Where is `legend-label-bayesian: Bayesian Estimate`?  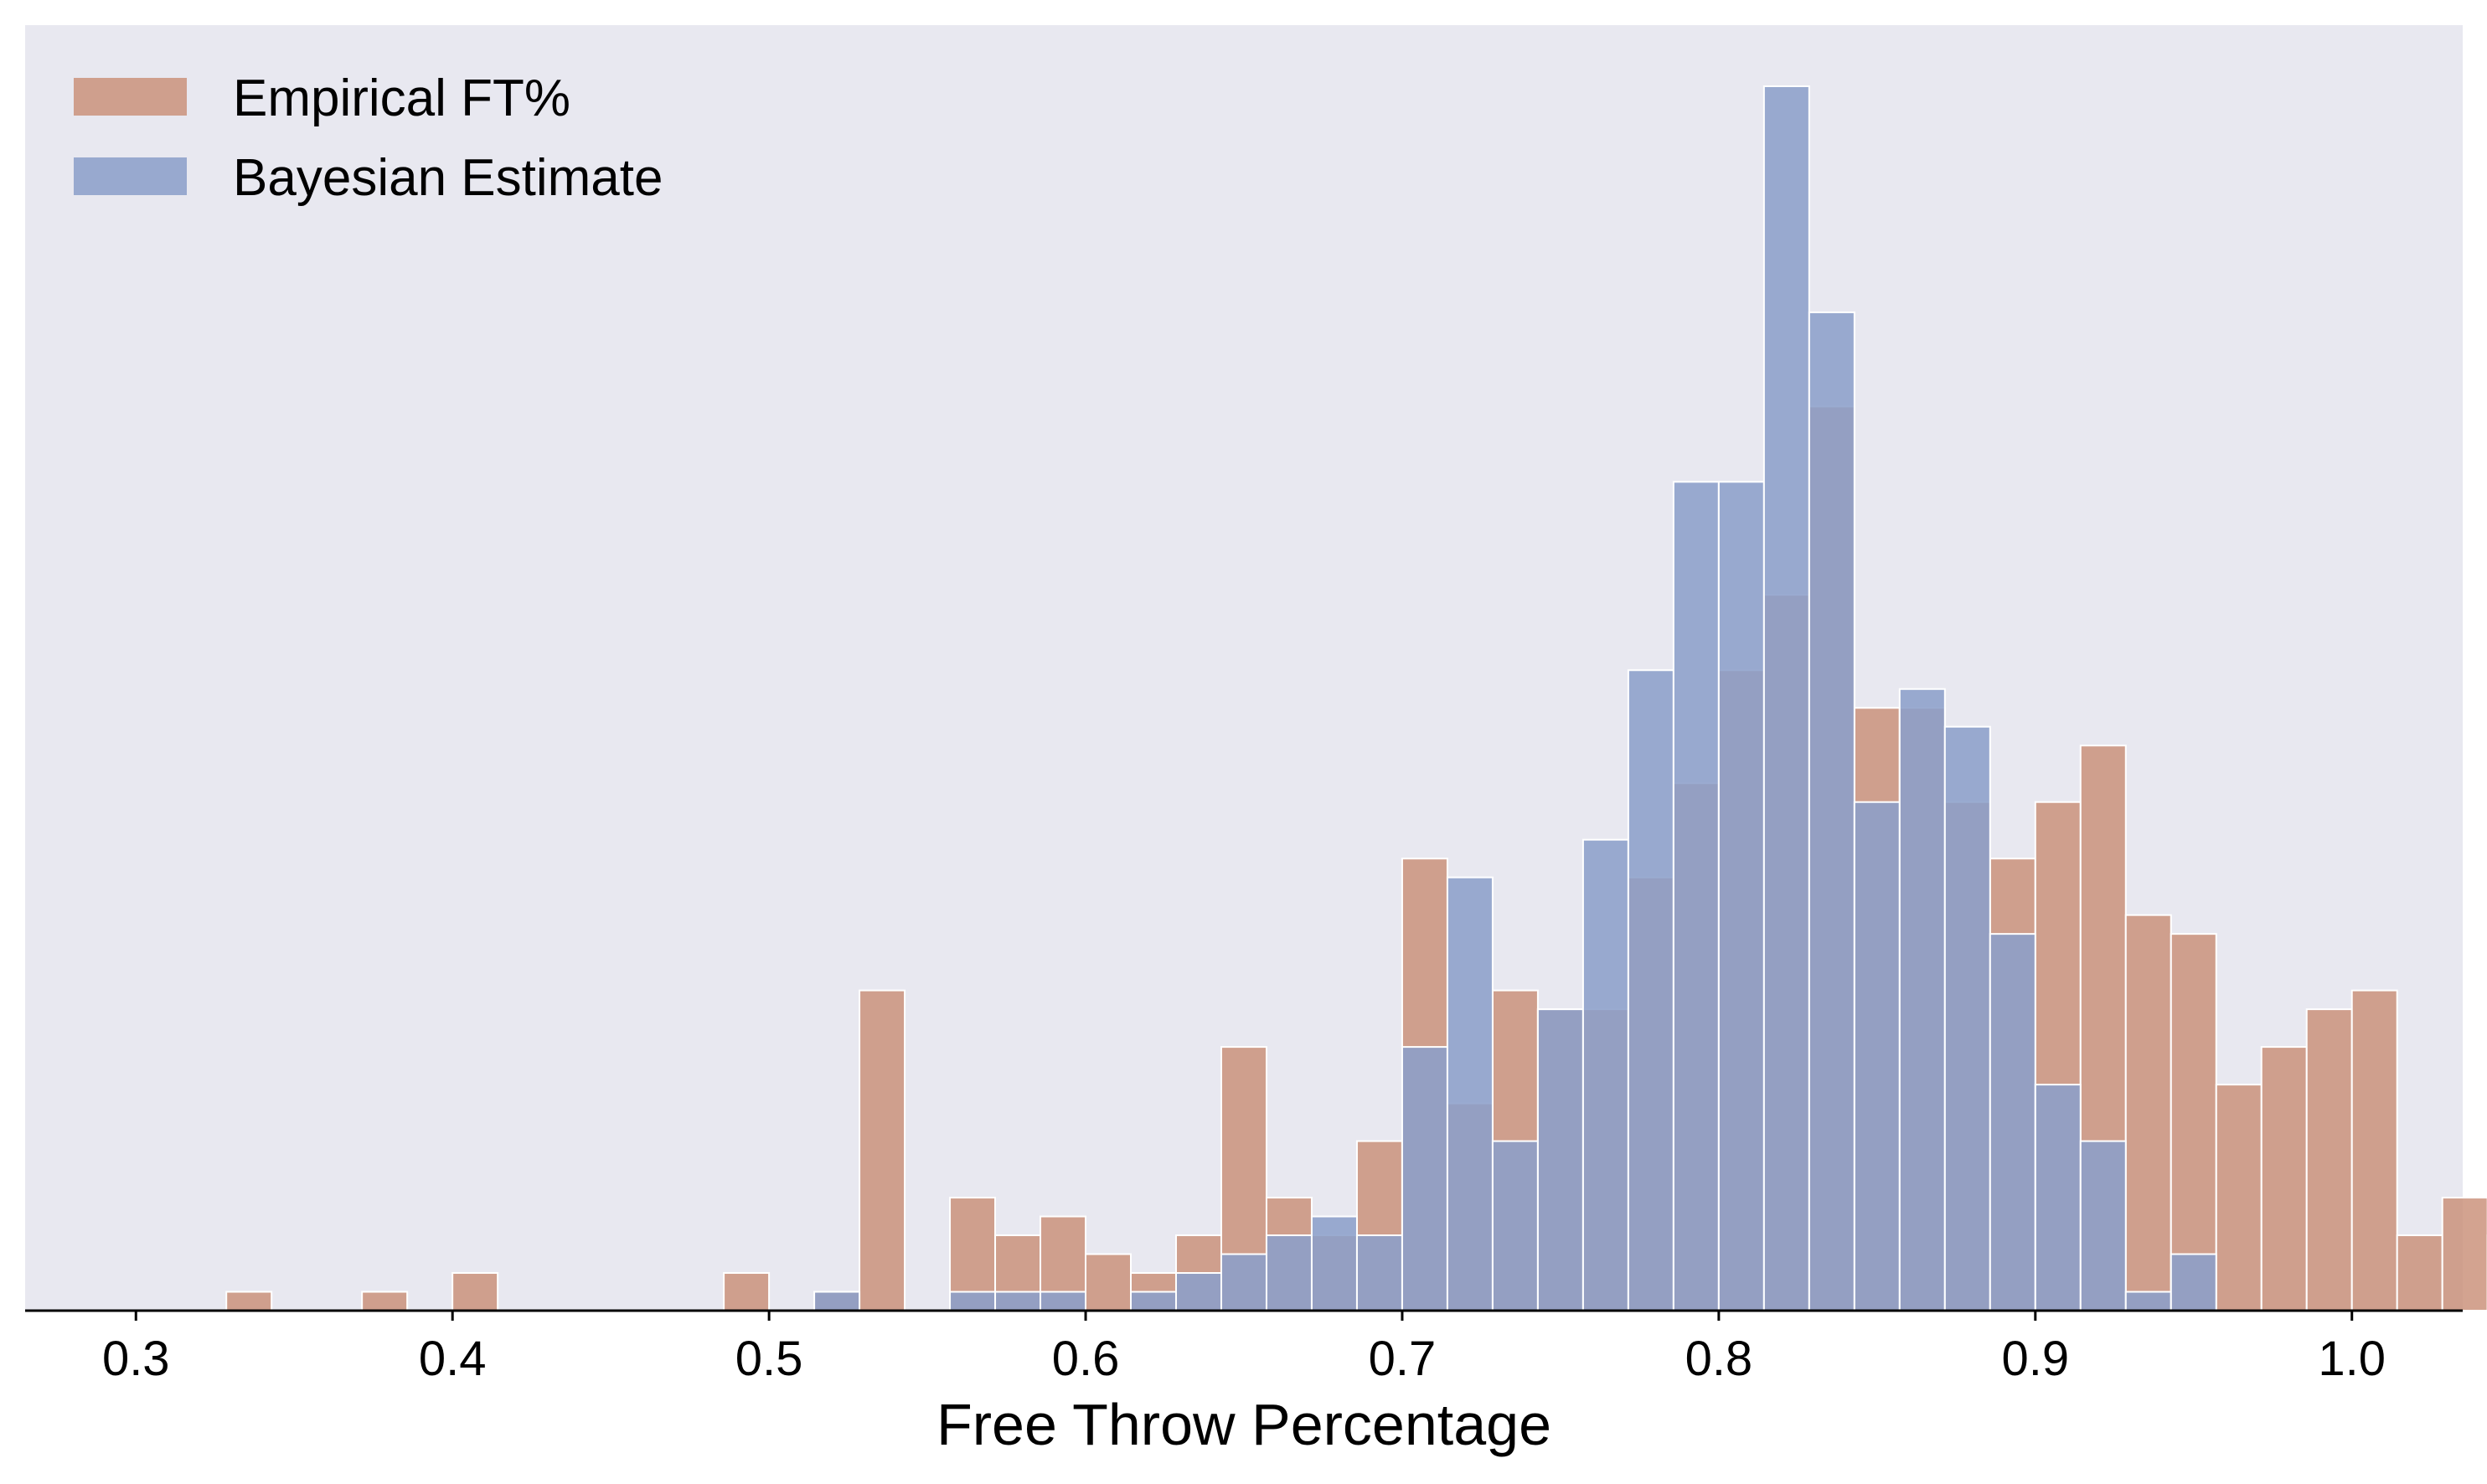
legend-label-bayesian: Bayesian Estimate is located at coordinates (448, 178).